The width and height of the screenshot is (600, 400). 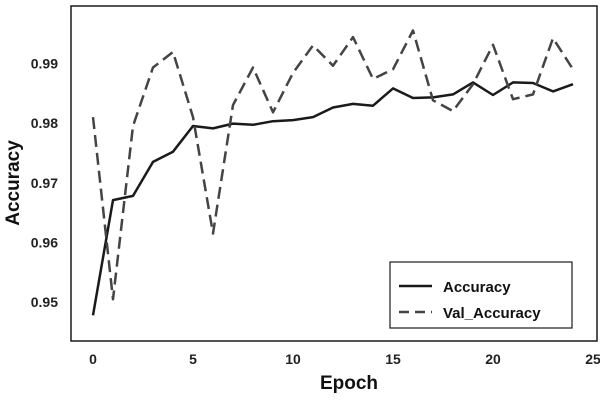 I want to click on y-tick-label: 0.98, so click(x=44, y=123).